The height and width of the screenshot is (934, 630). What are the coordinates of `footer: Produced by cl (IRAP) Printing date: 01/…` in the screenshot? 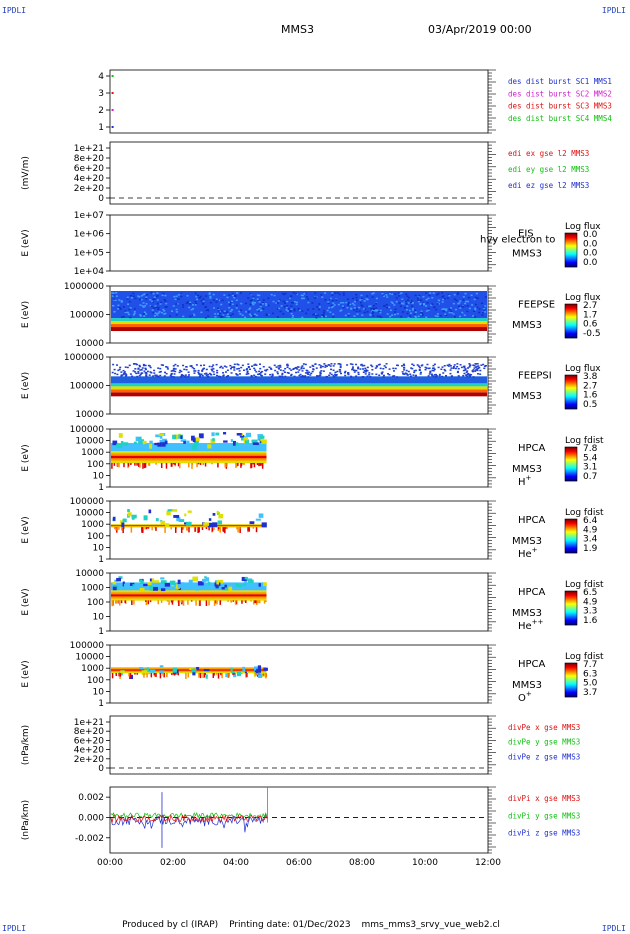 It's located at (315, 925).